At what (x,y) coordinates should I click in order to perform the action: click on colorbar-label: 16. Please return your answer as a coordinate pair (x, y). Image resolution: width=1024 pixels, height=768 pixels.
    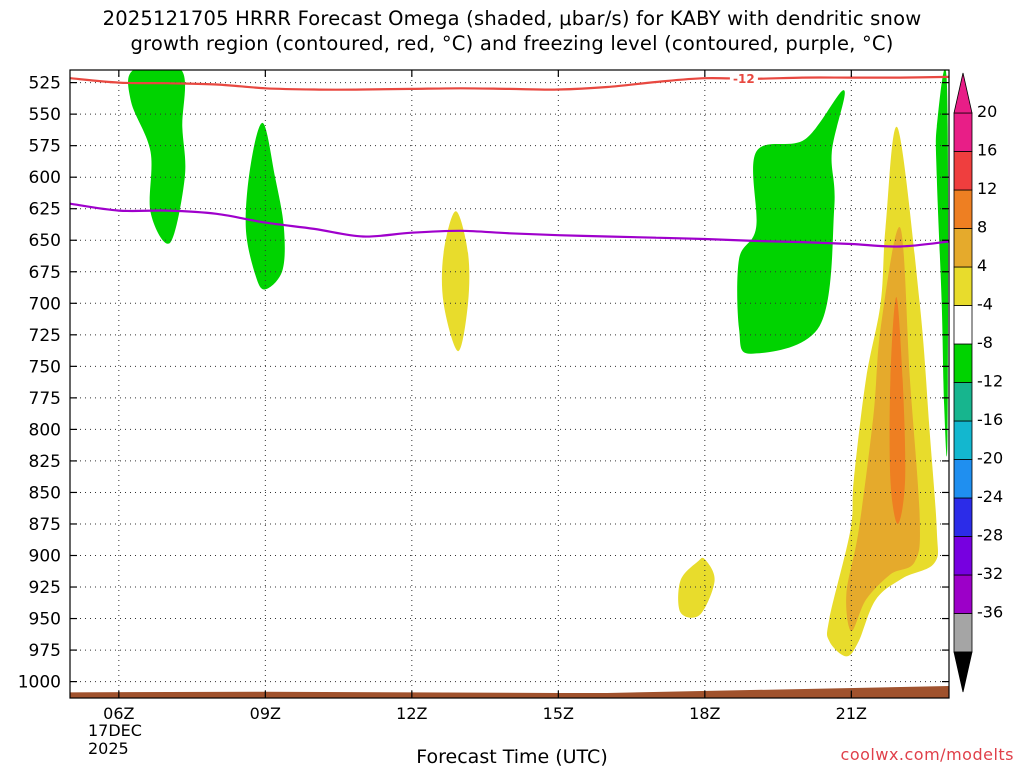
    Looking at the image, I should click on (987, 150).